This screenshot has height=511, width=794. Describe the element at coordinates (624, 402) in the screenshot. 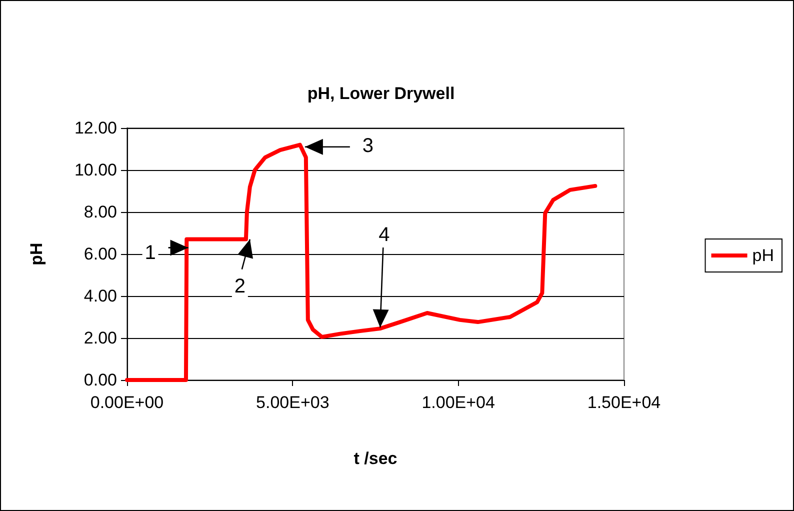

I see `x-tick-label: 1.50E+04` at that location.